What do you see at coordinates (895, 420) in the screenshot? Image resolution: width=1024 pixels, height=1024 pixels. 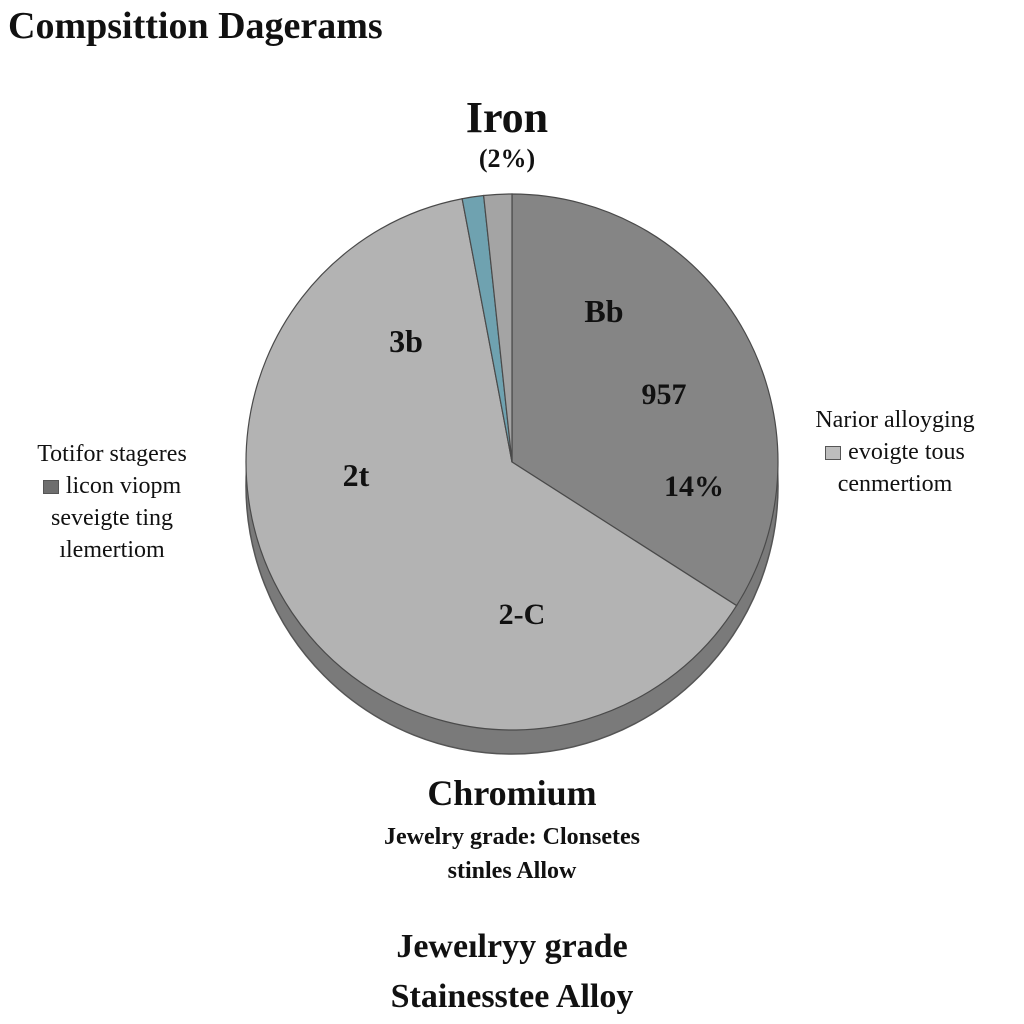 I see `legend-right-title: Narior alloyging` at bounding box center [895, 420].